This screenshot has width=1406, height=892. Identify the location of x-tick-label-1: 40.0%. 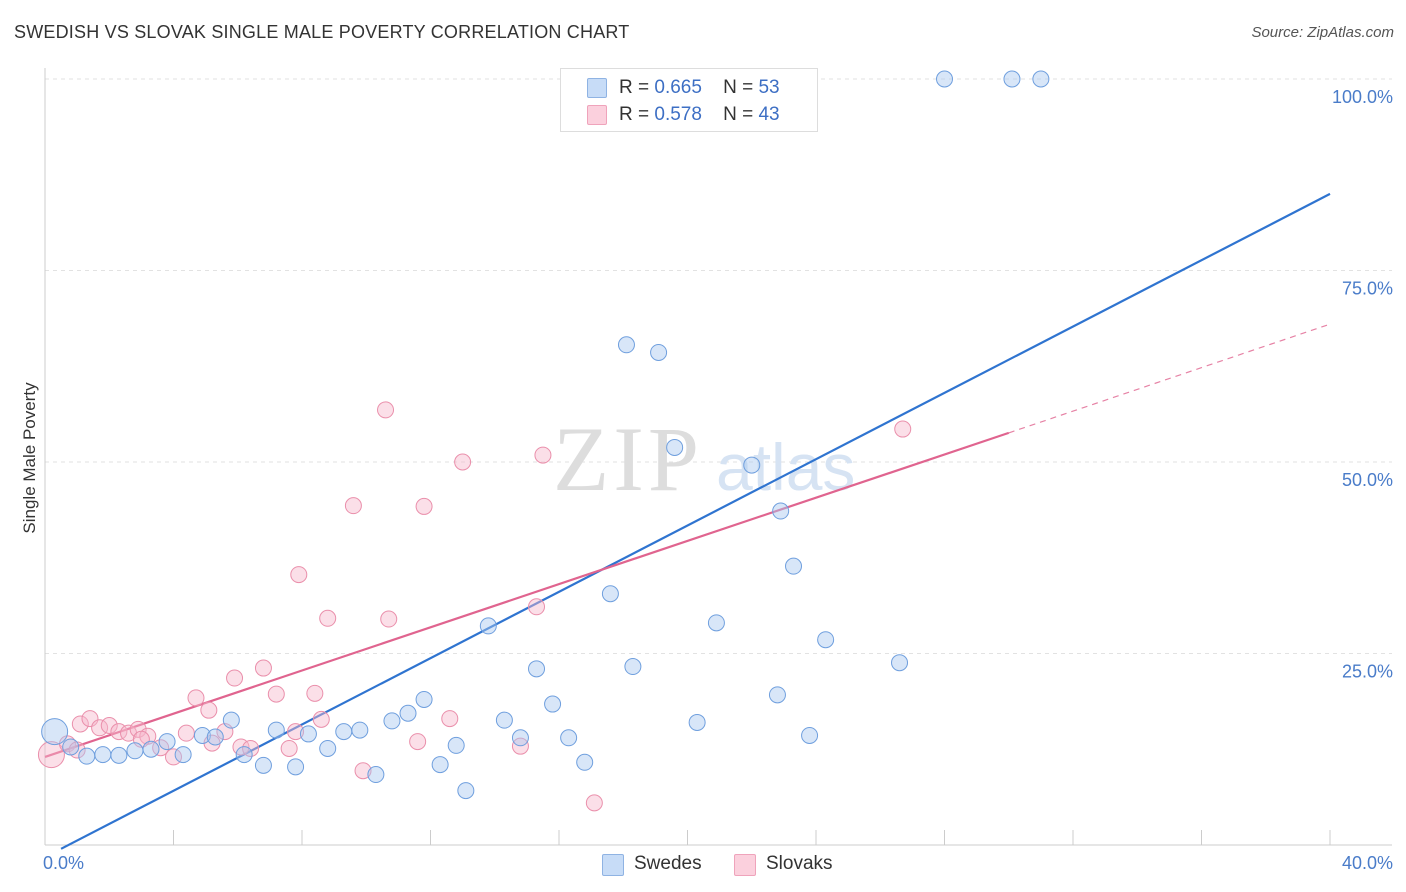
(1367, 863).